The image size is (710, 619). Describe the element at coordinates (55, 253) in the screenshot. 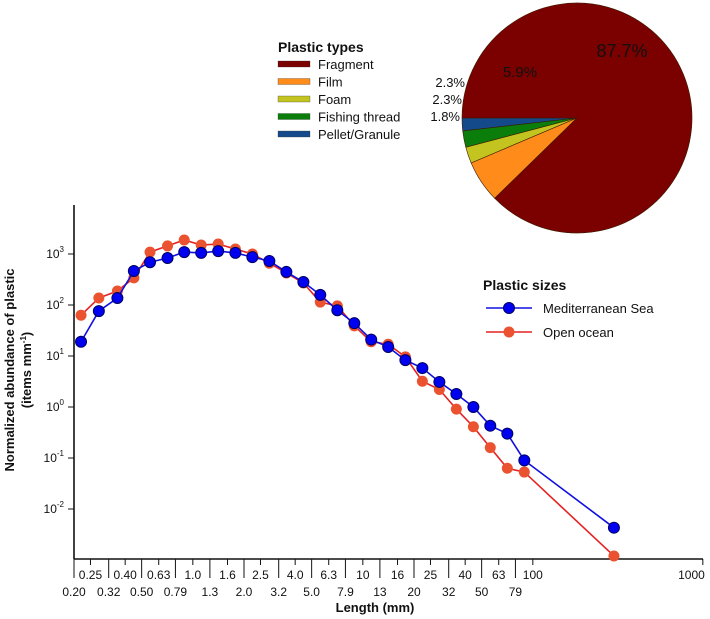

I see `y-tick-label: 10³` at that location.